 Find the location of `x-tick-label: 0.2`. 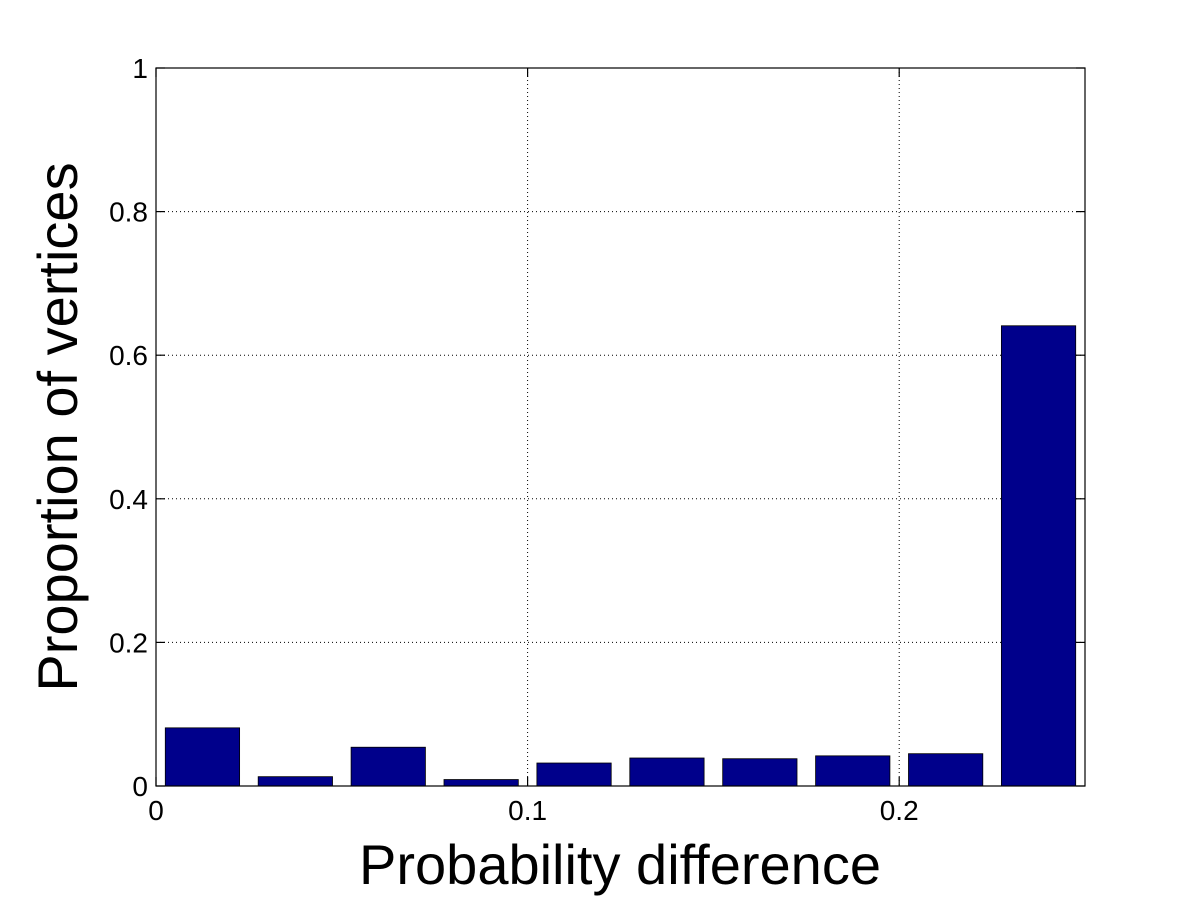

x-tick-label: 0.2 is located at coordinates (899, 810).